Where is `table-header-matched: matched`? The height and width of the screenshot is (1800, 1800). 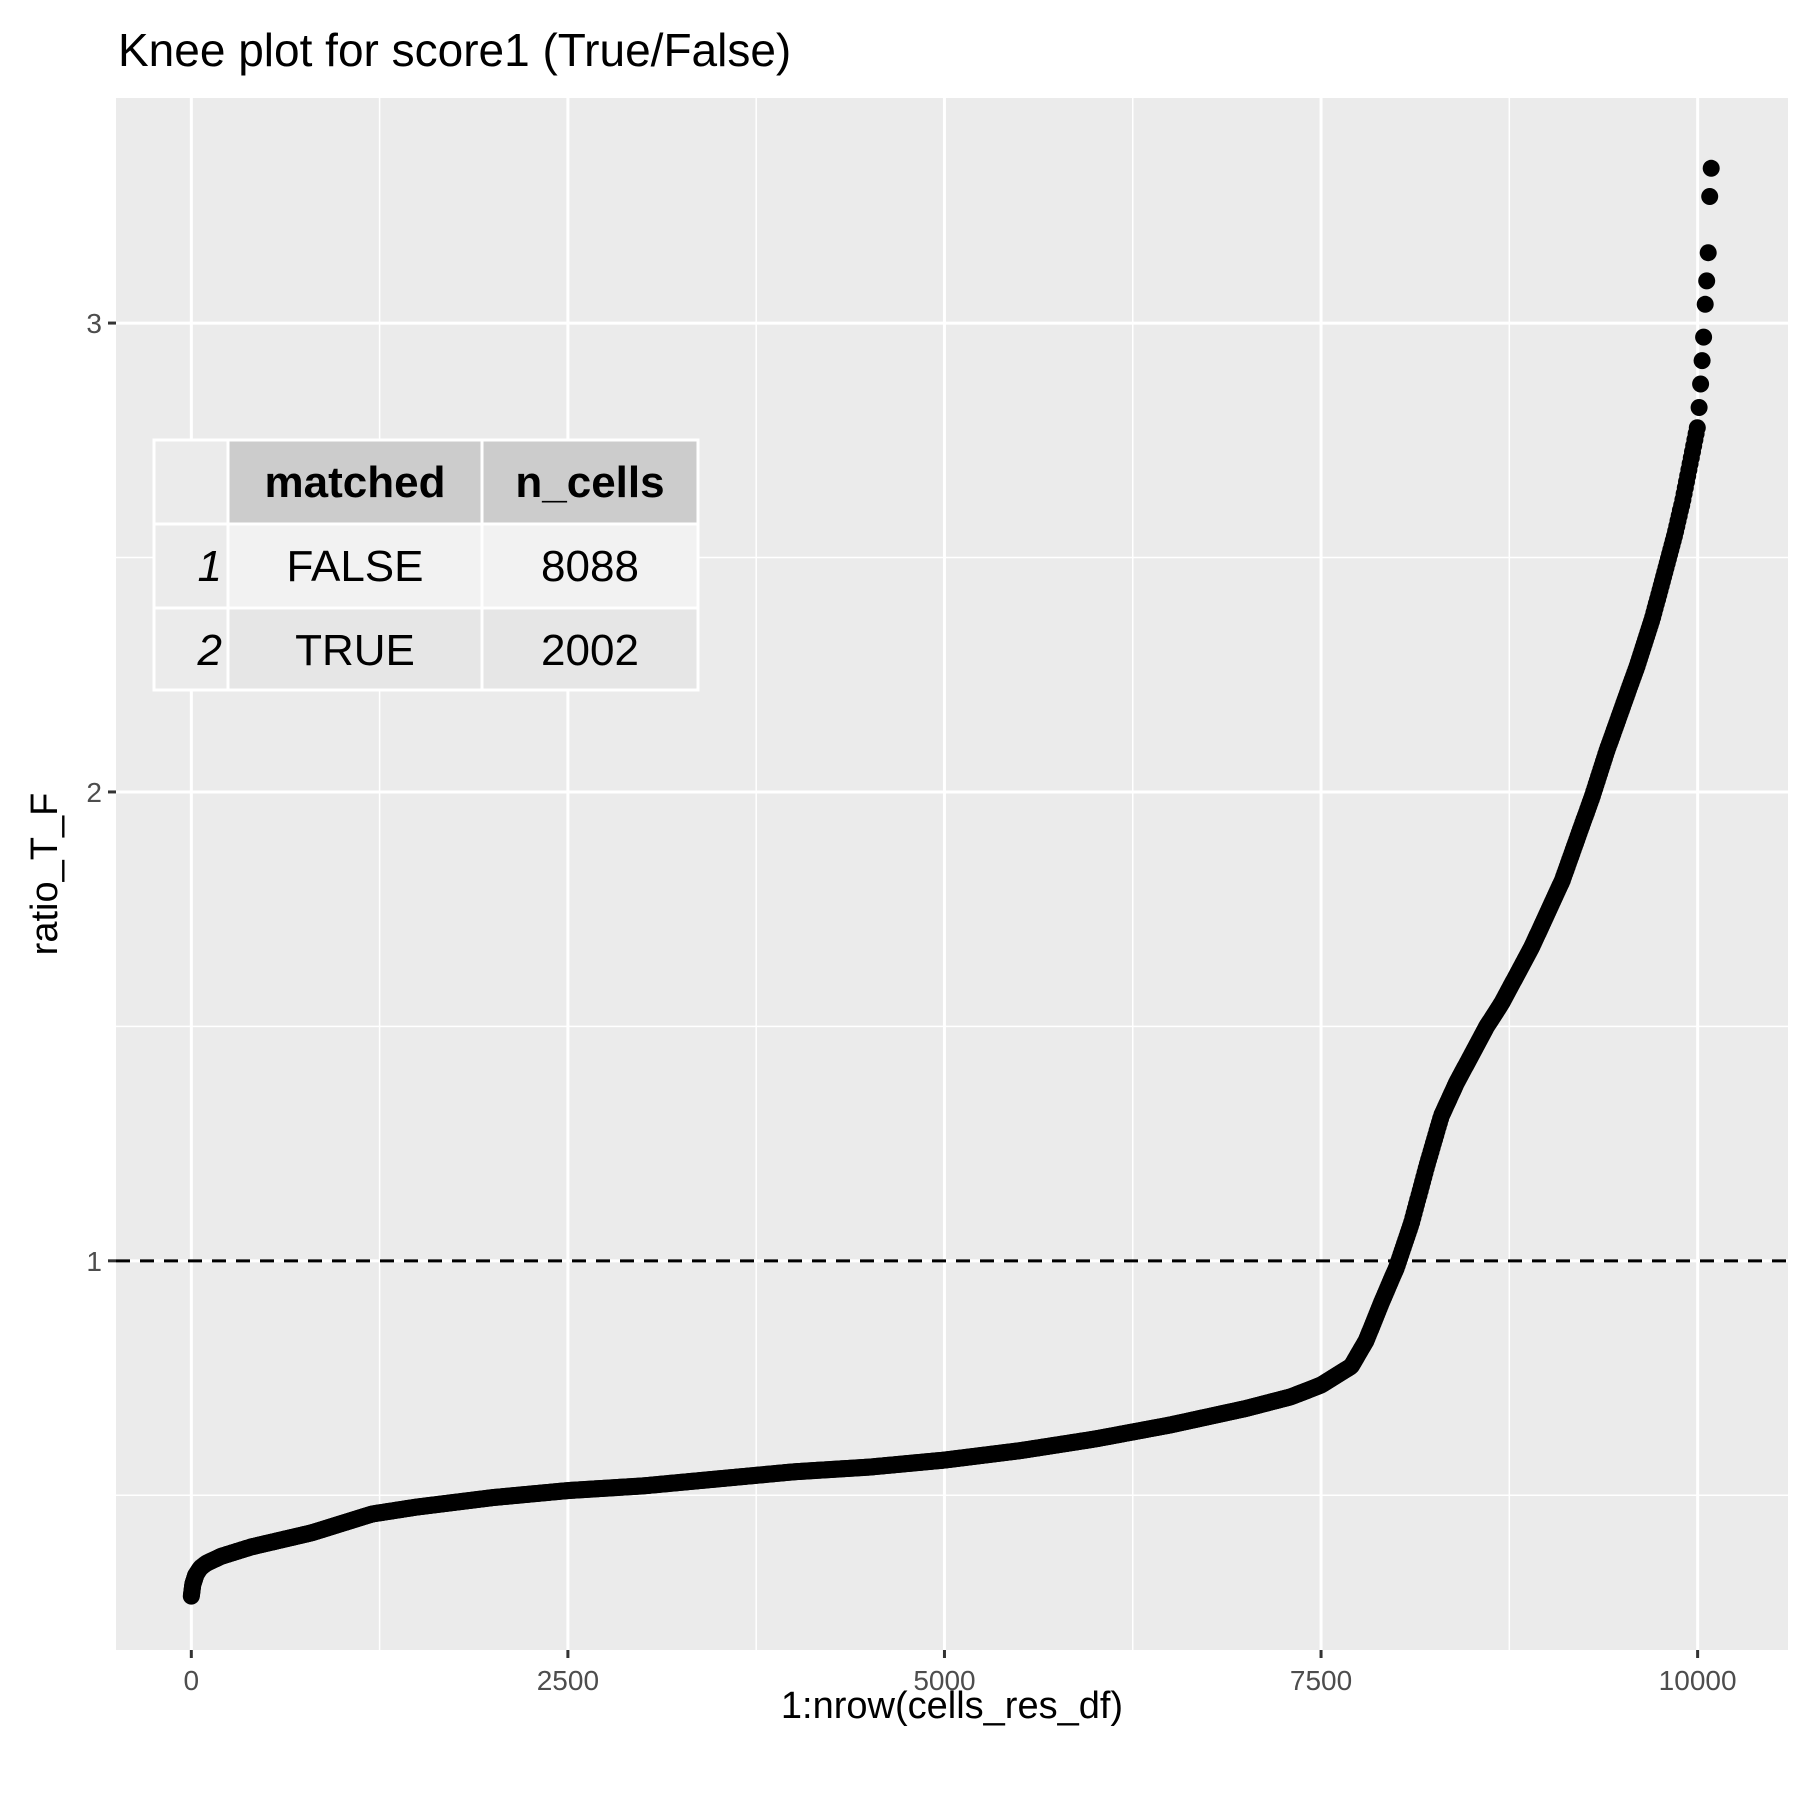
table-header-matched: matched is located at coordinates (355, 482).